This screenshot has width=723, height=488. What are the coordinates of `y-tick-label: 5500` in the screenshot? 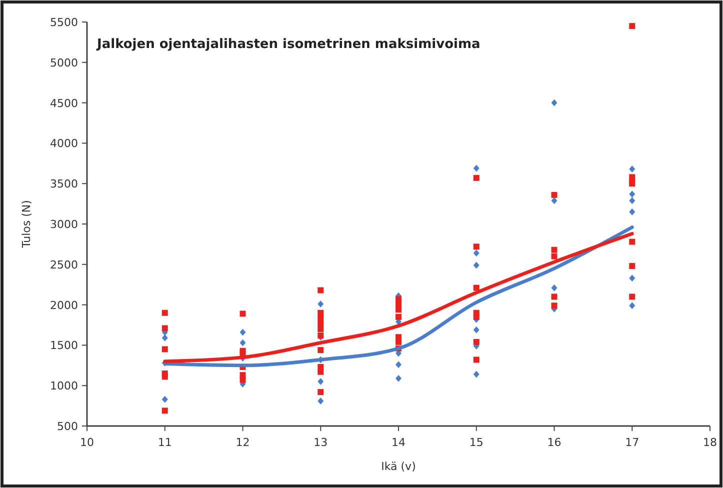 It's located at (64, 22).